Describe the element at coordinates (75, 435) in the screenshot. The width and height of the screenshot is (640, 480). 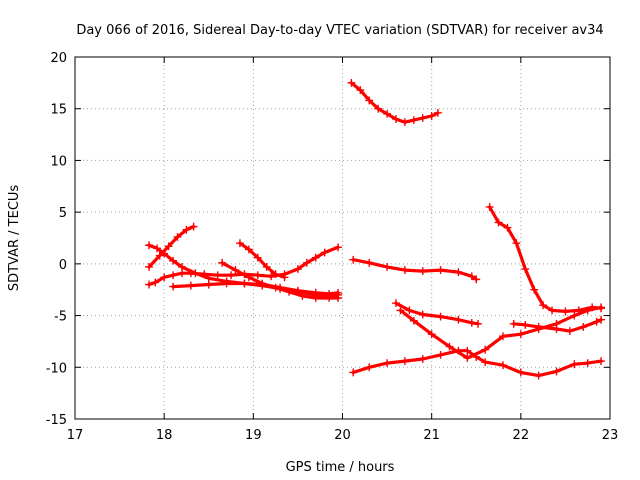
I see `x-tick-label: 17` at that location.